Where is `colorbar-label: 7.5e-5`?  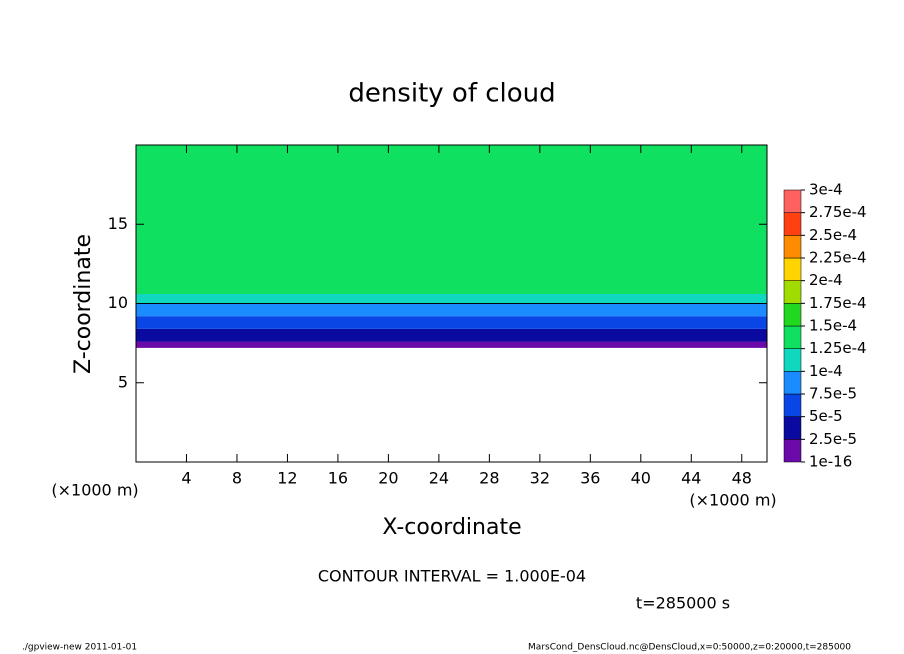 colorbar-label: 7.5e-5 is located at coordinates (833, 394).